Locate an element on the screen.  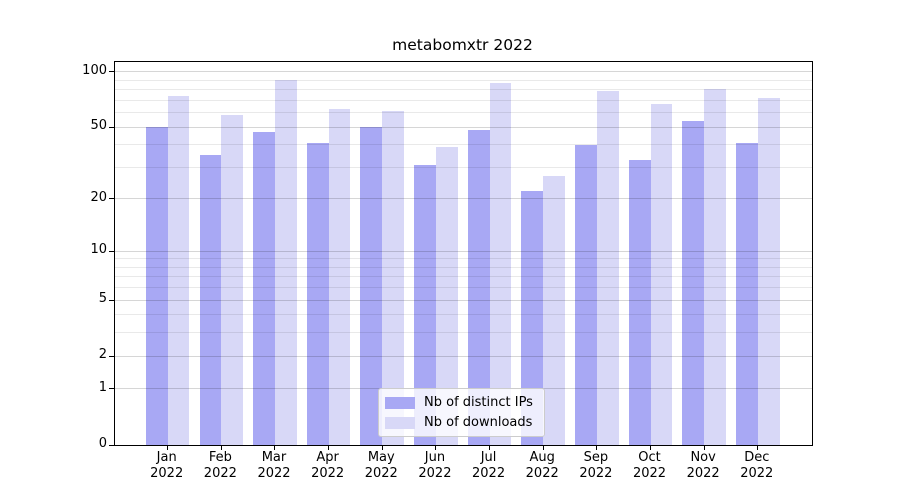
bar-distinct-ips-oct is located at coordinates (639, 302).